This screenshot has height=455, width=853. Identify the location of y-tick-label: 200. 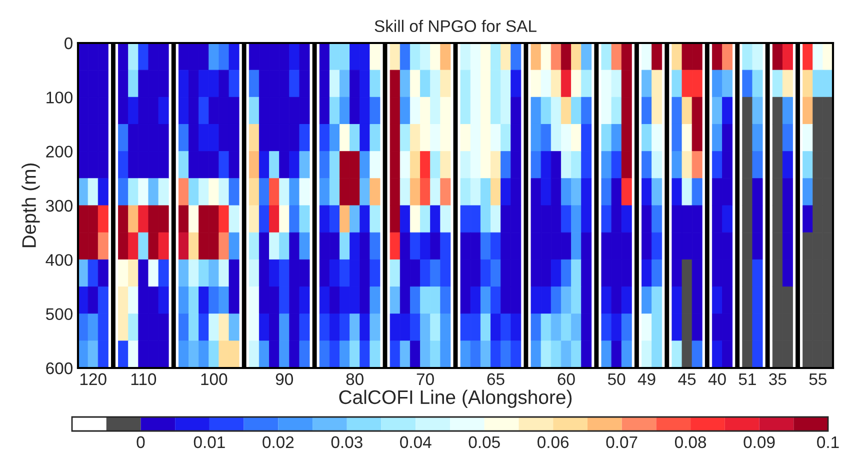
(59, 152).